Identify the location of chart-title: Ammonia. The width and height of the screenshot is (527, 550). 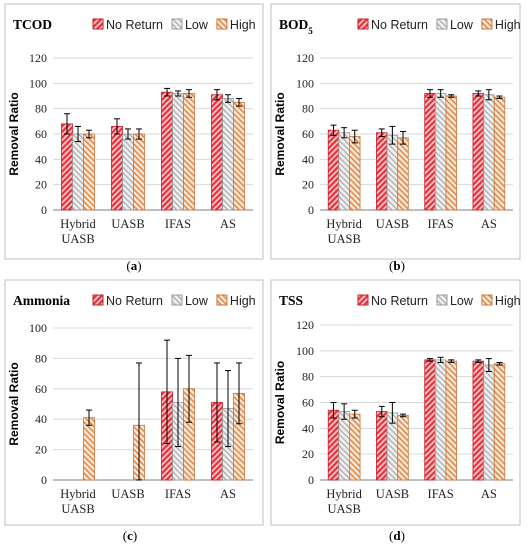
(41, 300).